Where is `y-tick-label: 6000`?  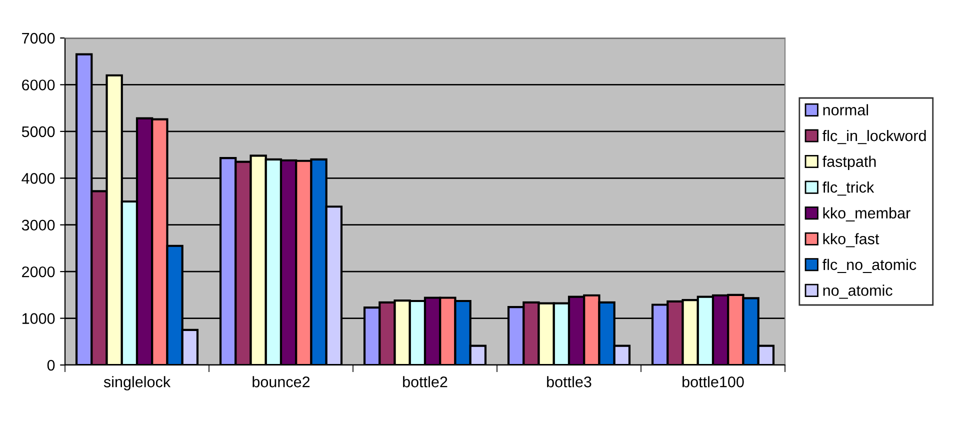 y-tick-label: 6000 is located at coordinates (38, 85).